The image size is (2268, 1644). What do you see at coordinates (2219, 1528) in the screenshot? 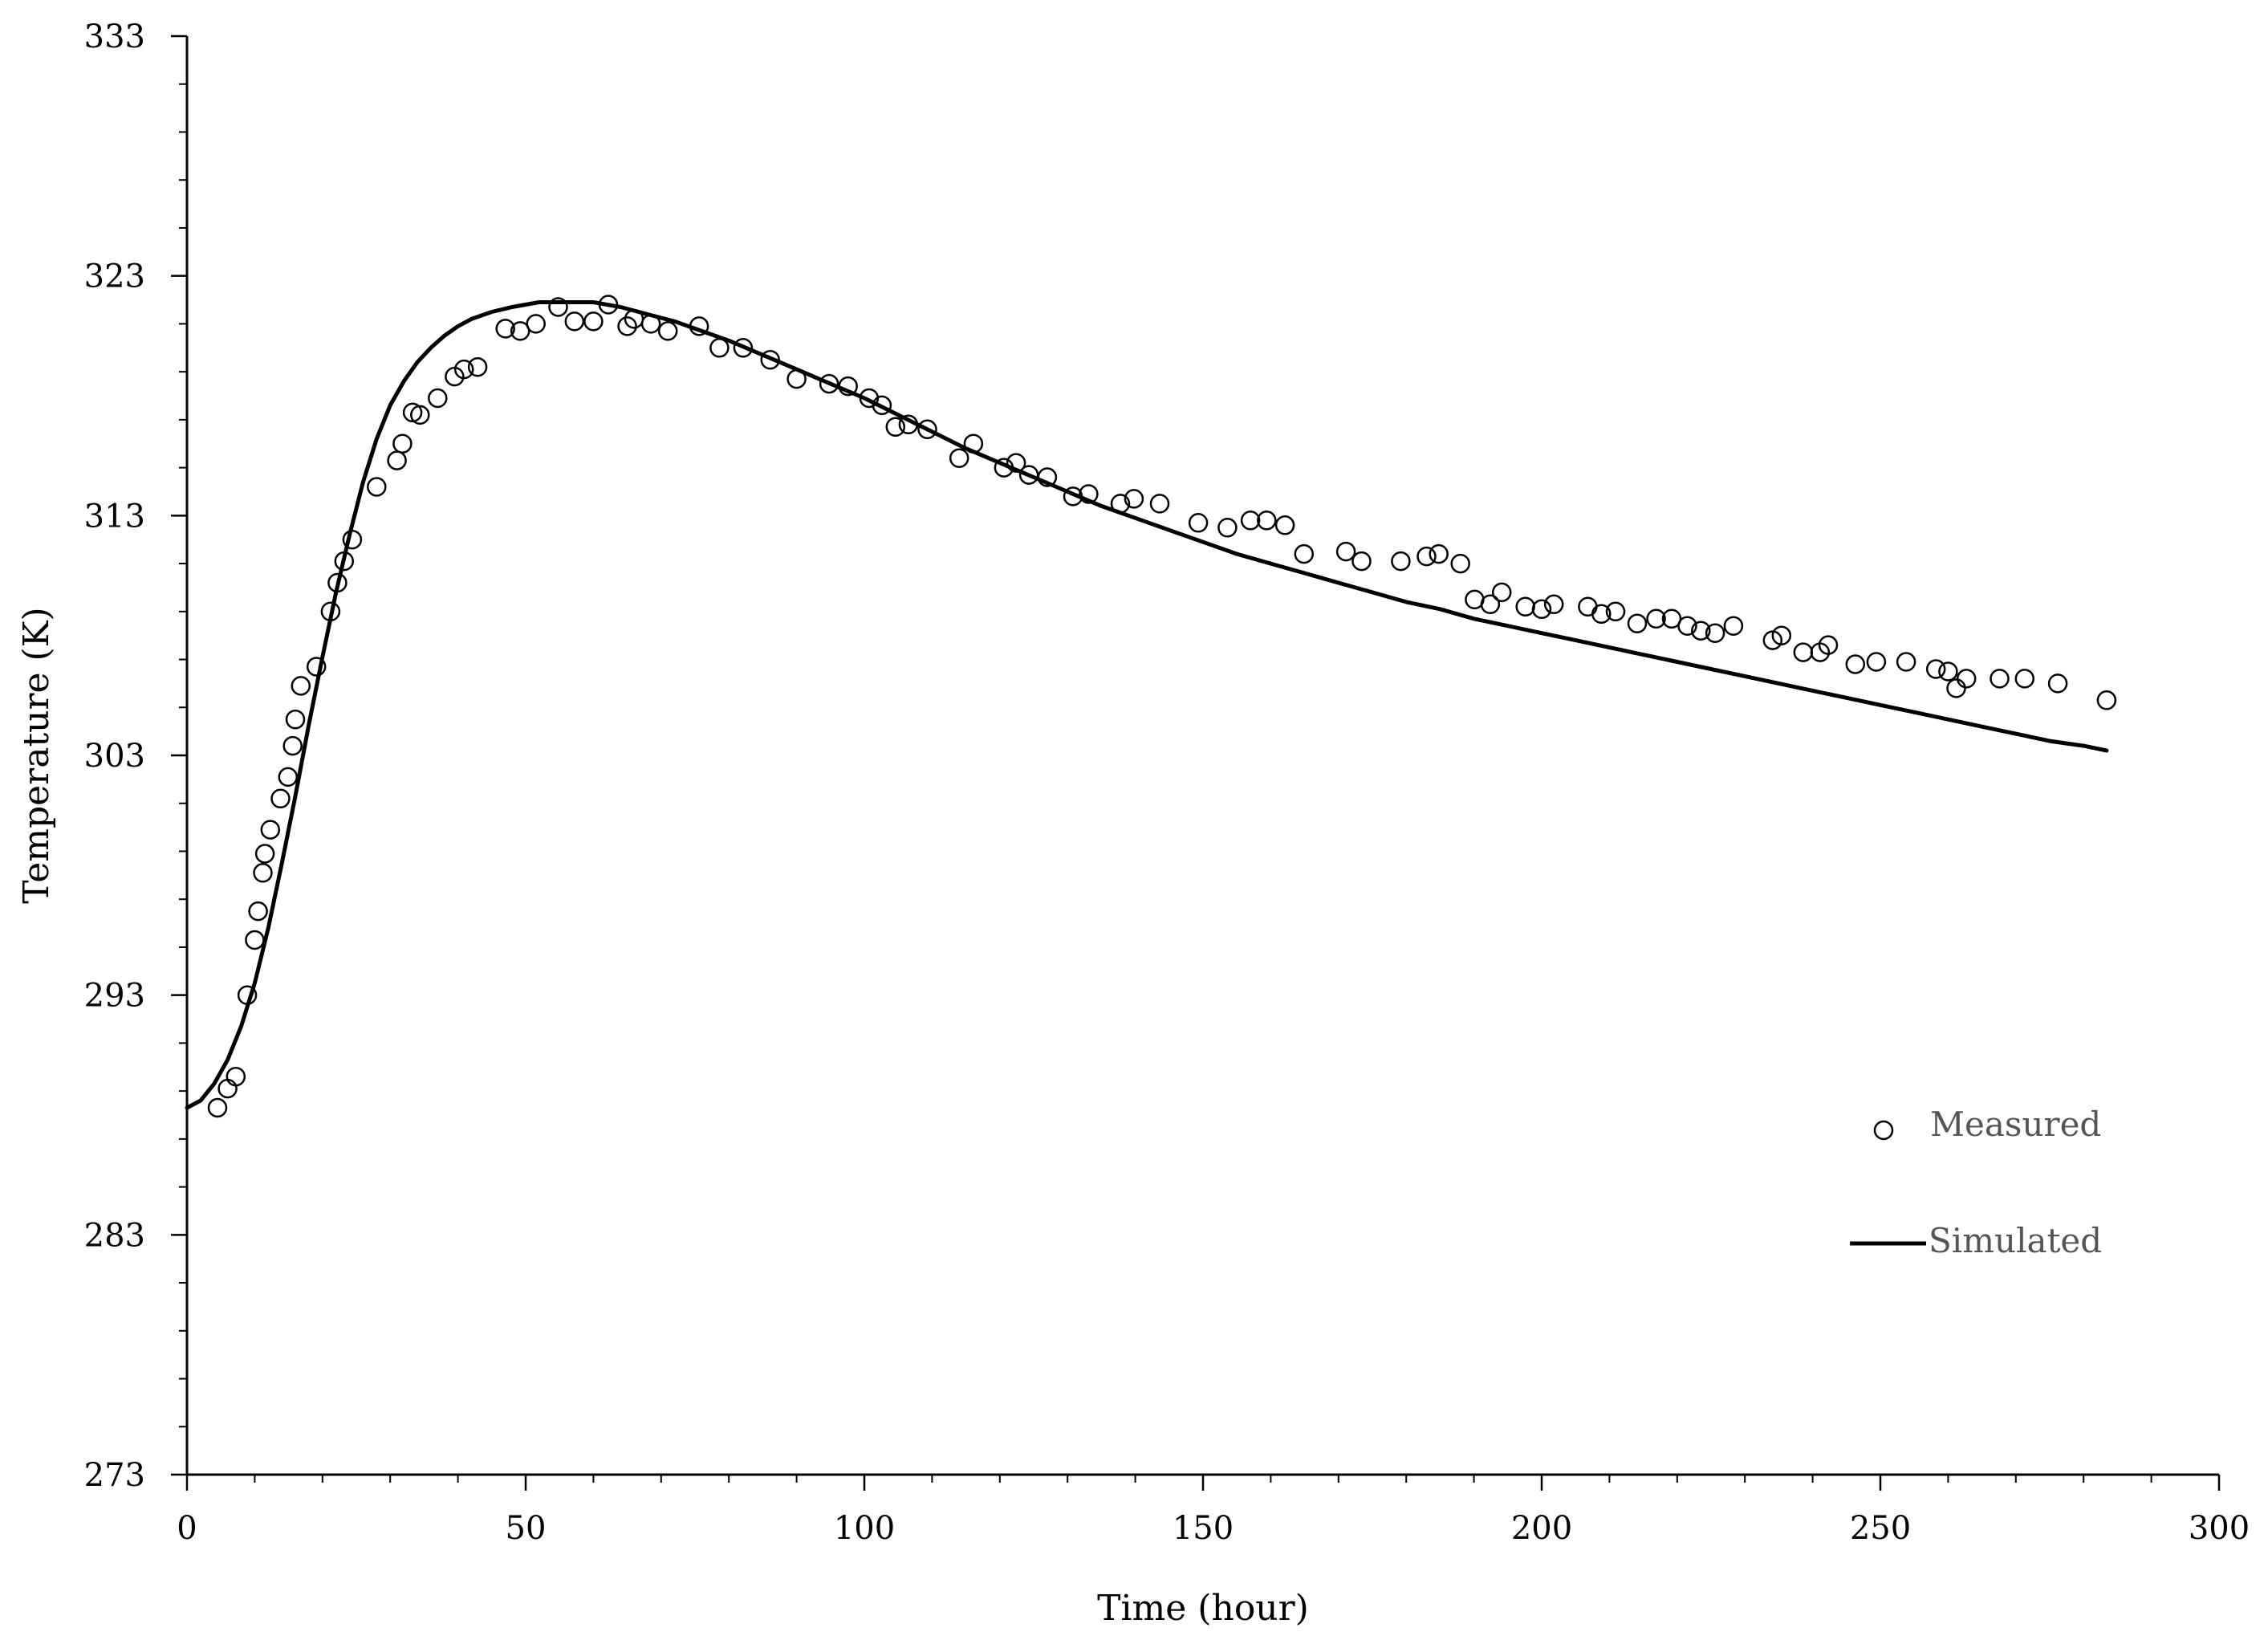
I see `x-tick-label: 300` at bounding box center [2219, 1528].